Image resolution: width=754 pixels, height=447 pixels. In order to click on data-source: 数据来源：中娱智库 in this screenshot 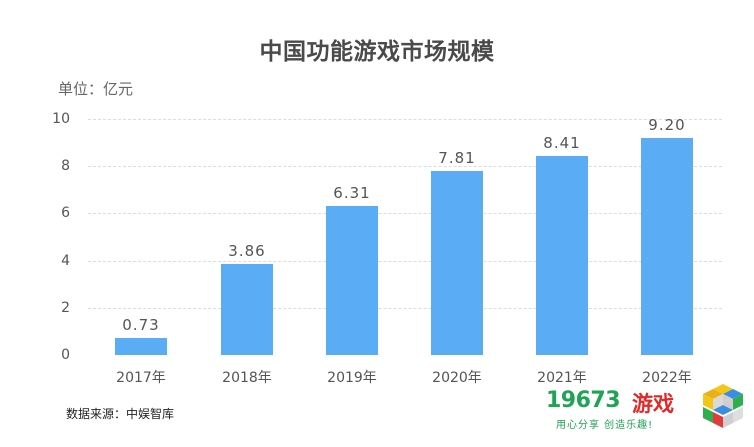, I will do `click(120, 414)`.